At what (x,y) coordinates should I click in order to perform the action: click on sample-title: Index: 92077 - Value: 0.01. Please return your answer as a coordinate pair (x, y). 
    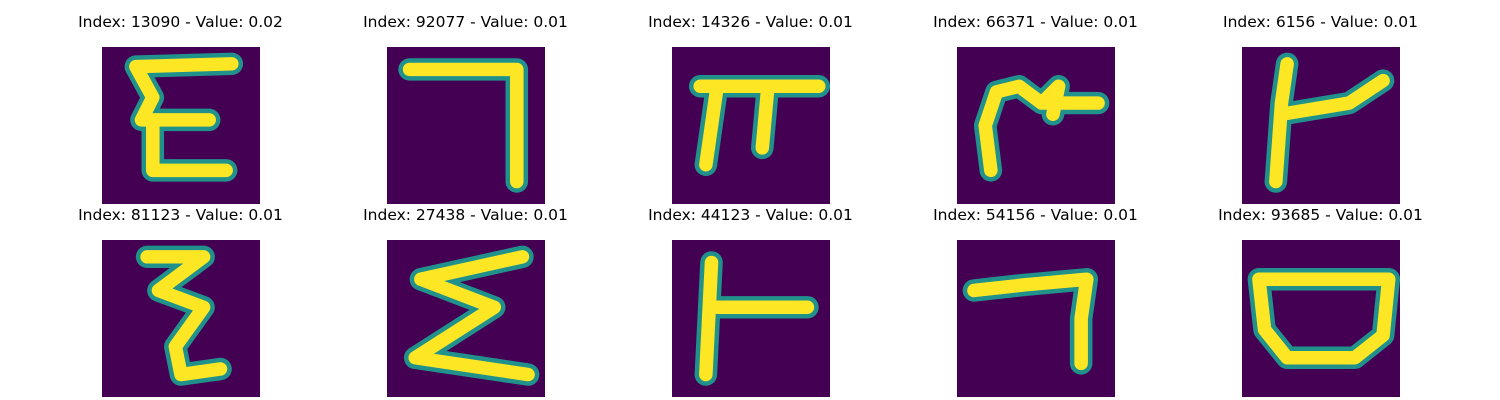
    Looking at the image, I should click on (465, 22).